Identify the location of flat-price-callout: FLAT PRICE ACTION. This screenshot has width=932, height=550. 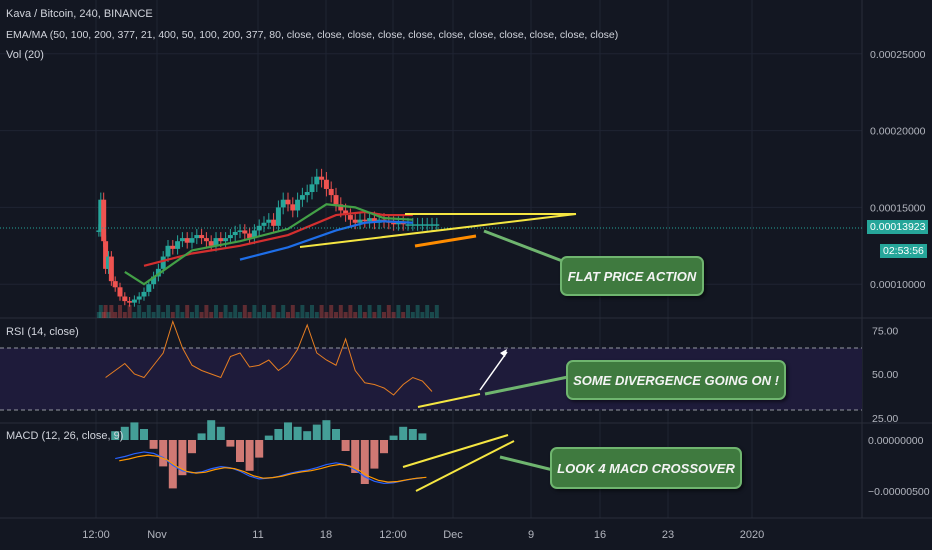
(632, 276).